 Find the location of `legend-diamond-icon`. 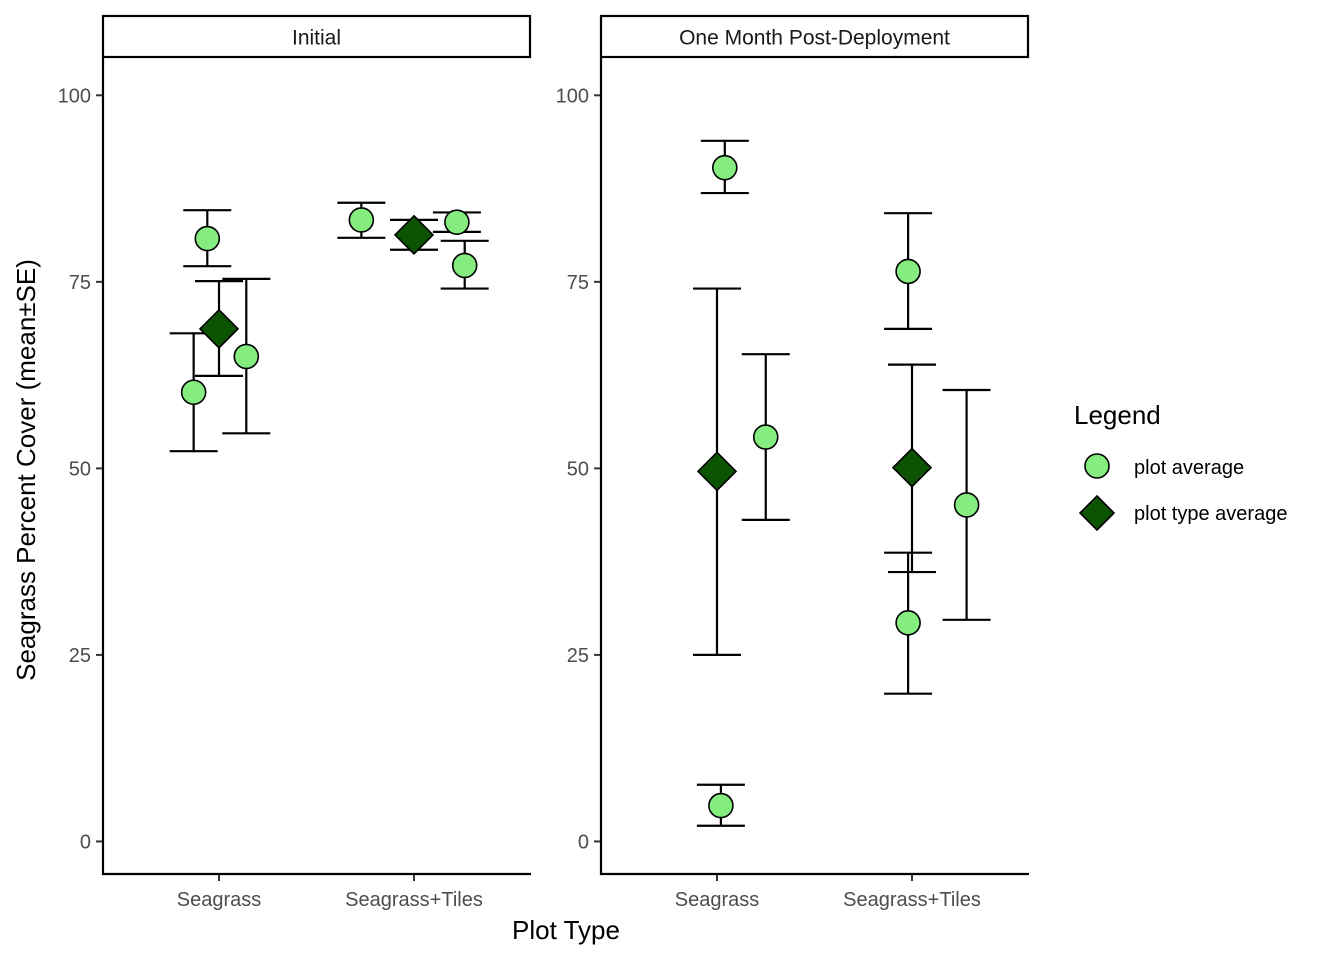

legend-diamond-icon is located at coordinates (1097, 513).